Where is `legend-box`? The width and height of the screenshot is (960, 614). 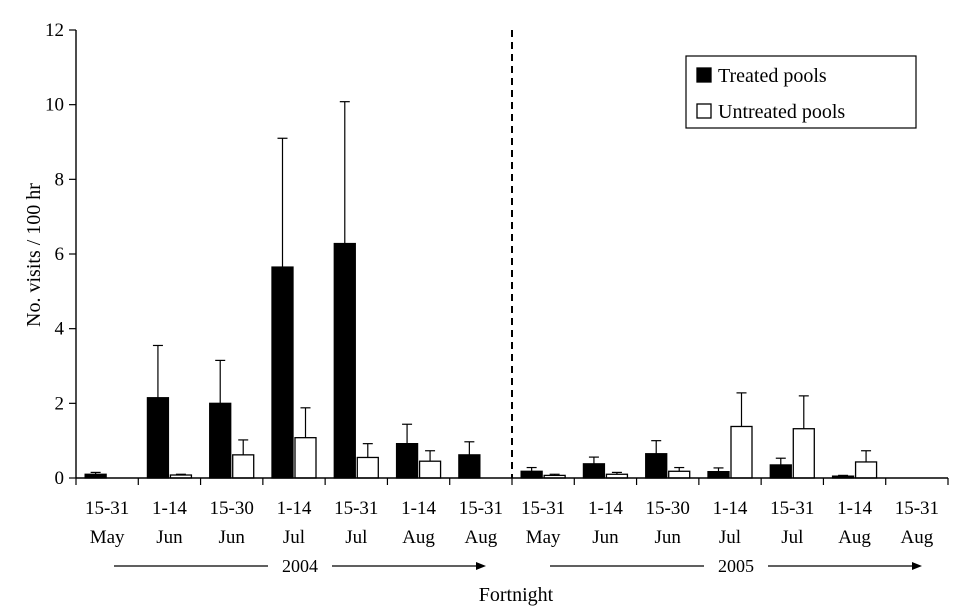 legend-box is located at coordinates (801, 92).